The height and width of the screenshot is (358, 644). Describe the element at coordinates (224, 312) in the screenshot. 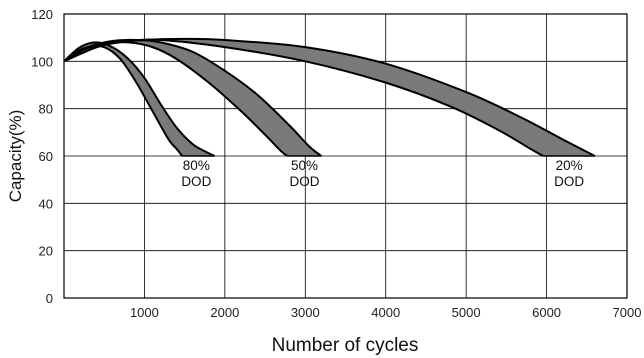

I see `x-tick-label: 2000` at that location.